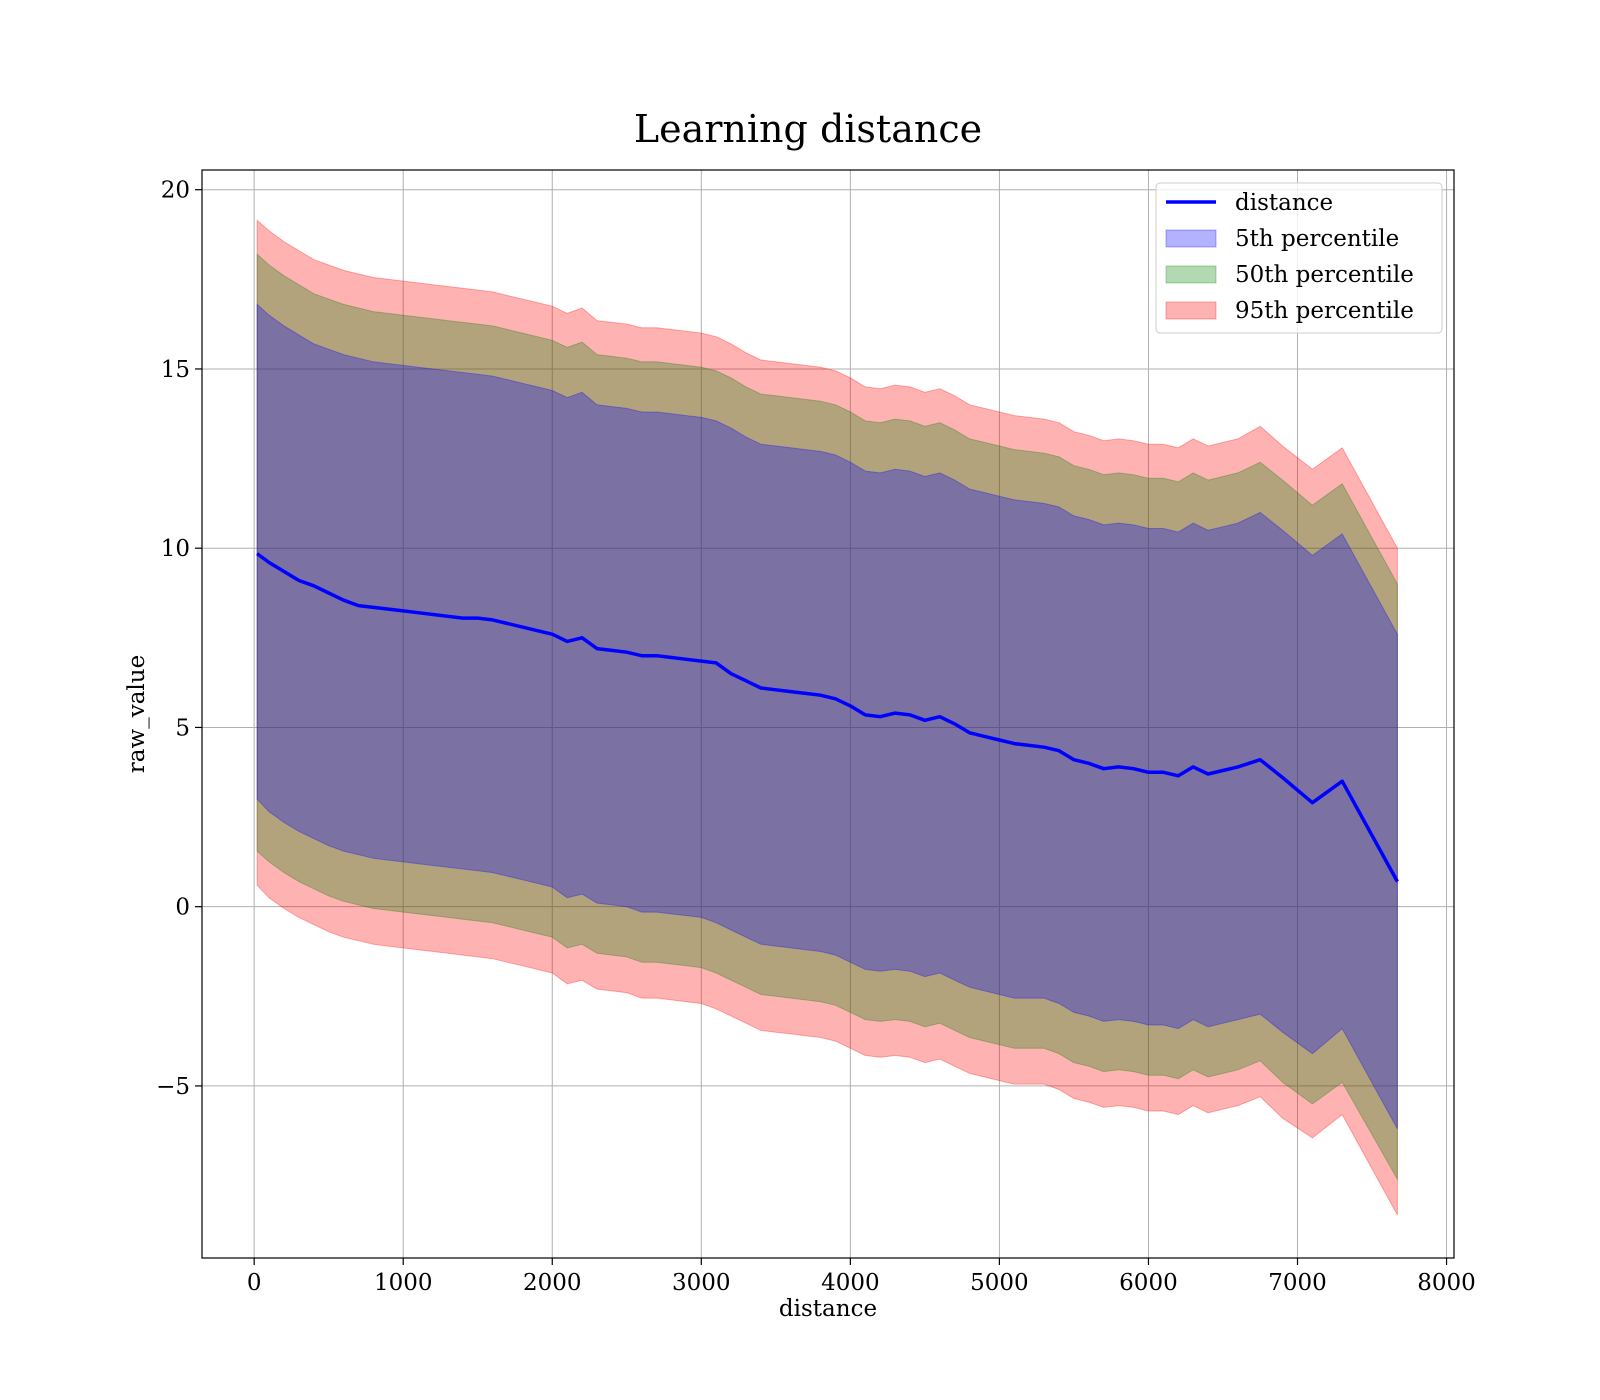 The height and width of the screenshot is (1400, 1600). What do you see at coordinates (1317, 239) in the screenshot?
I see `legend-label-5th: 5th percentile` at bounding box center [1317, 239].